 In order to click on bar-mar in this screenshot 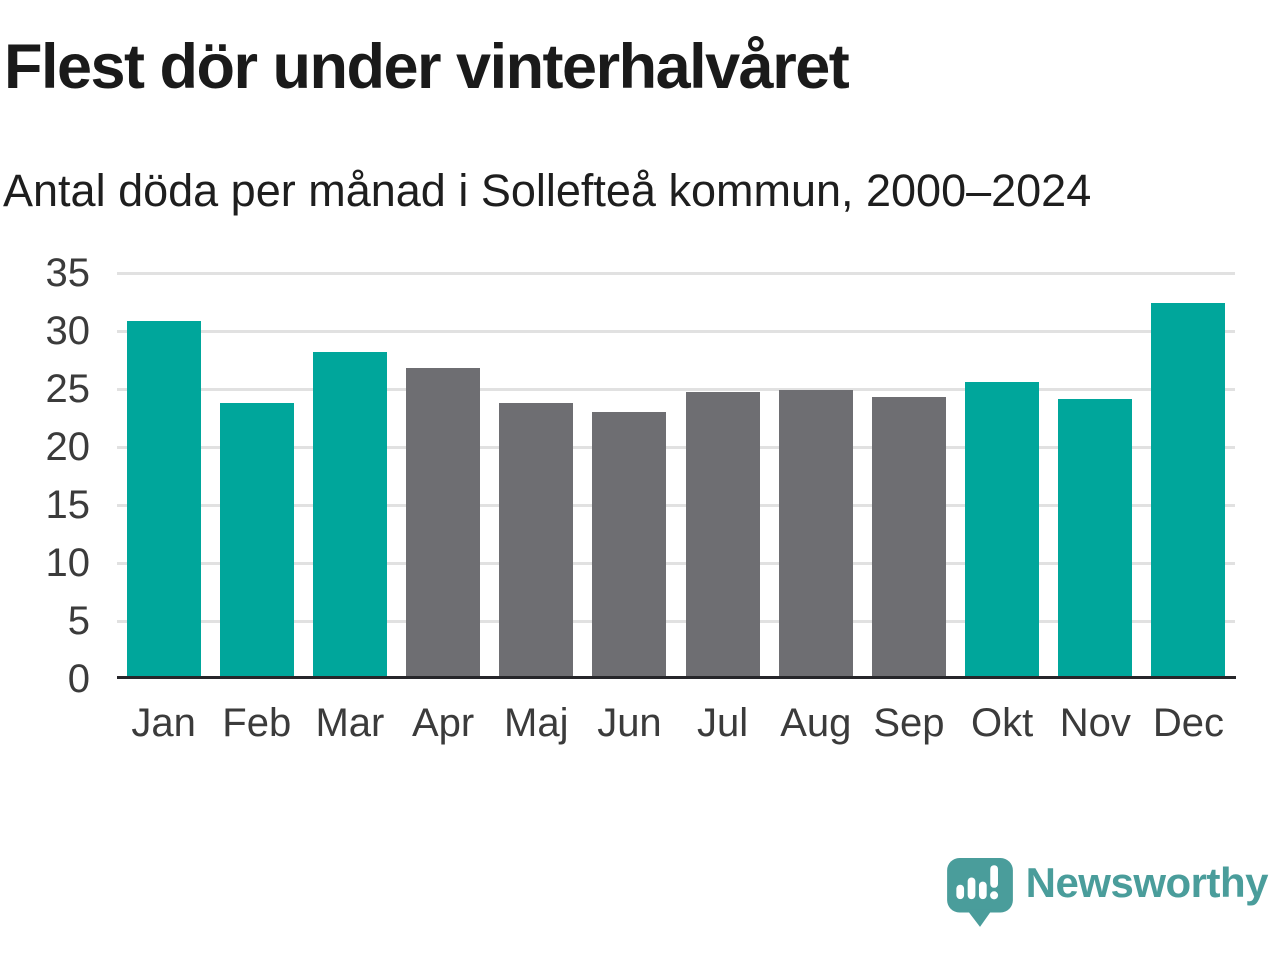, I will do `click(349, 515)`.